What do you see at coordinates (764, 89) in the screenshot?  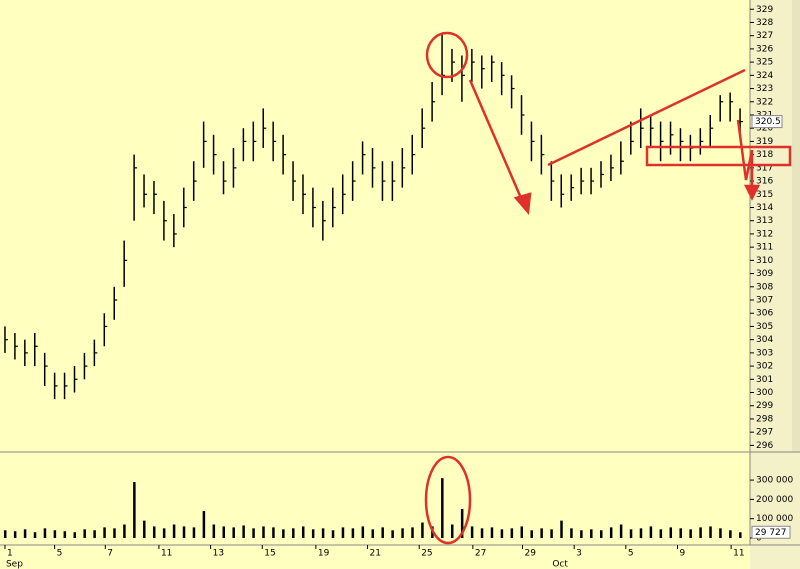 I see `y-tick-label: 323` at bounding box center [764, 89].